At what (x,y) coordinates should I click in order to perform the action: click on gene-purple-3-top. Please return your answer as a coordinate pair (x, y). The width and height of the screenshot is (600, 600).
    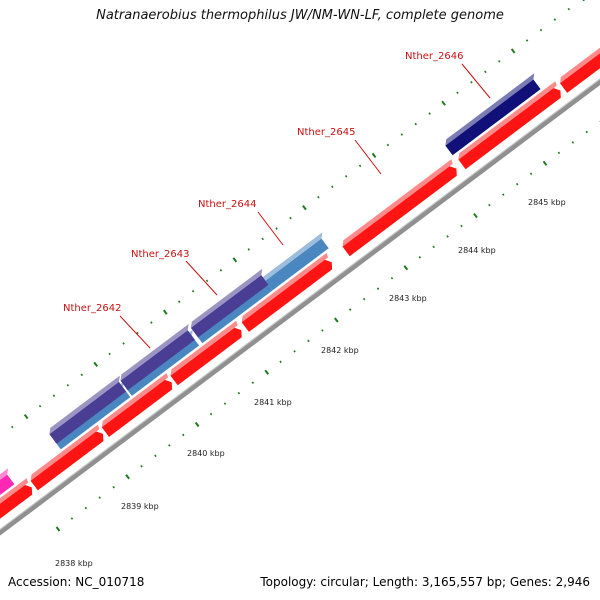
    Looking at the image, I should click on (226, 298).